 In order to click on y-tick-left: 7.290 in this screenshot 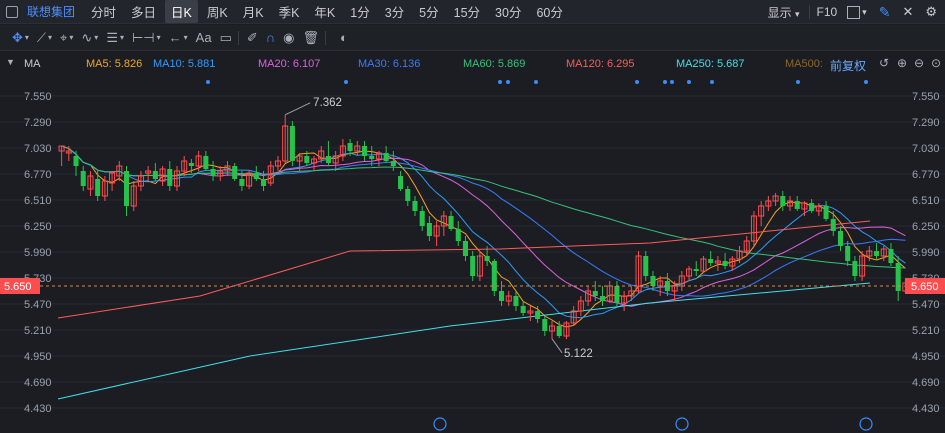, I will do `click(38, 123)`.